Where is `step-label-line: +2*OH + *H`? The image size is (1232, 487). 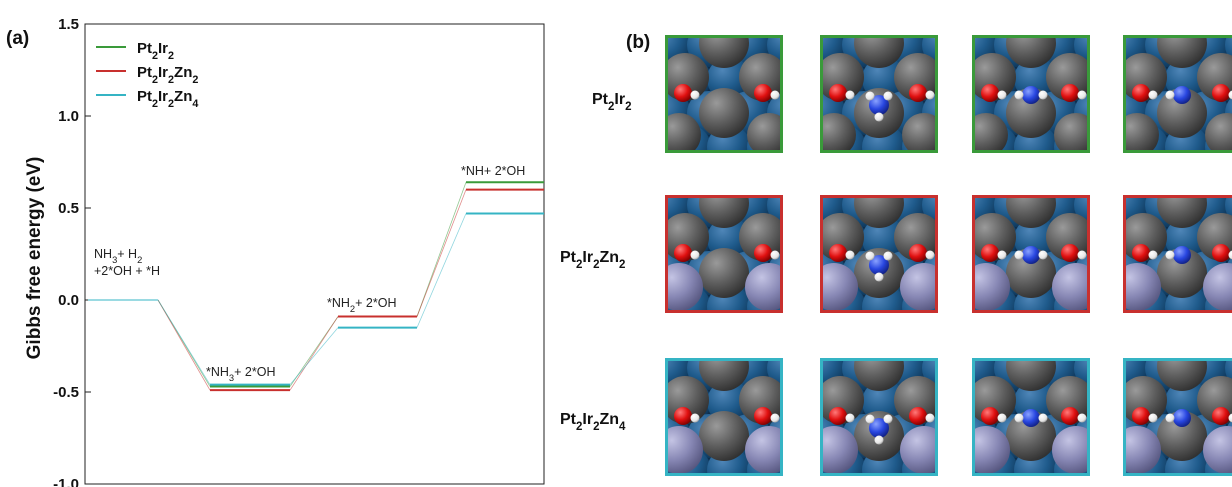 step-label-line: +2*OH + *H is located at coordinates (127, 271).